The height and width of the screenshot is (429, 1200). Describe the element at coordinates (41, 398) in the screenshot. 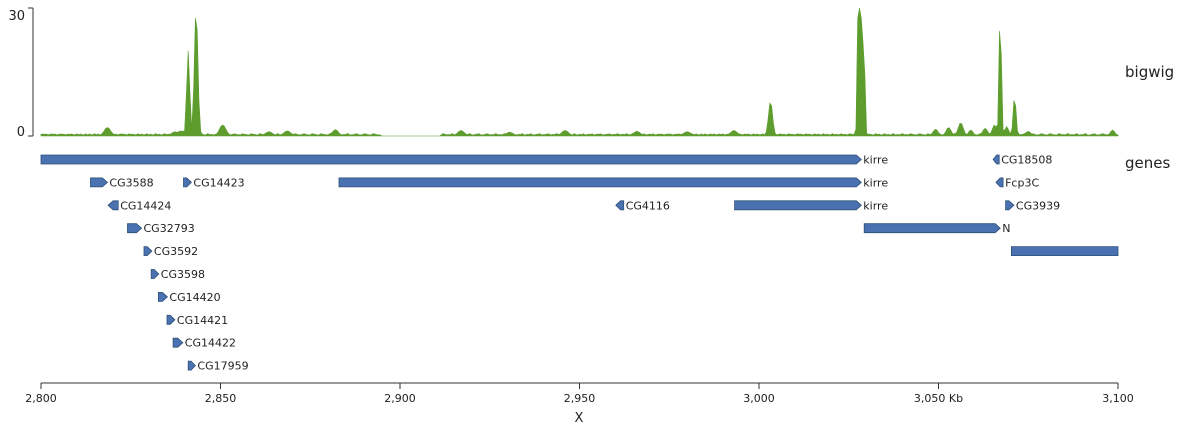

I see `x-tick-label: 2,800` at that location.